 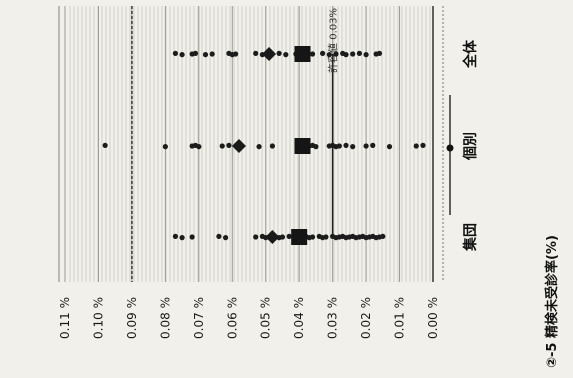 I want to click on chart-title: ②-5 精検未受診率(%), so click(x=552, y=301).